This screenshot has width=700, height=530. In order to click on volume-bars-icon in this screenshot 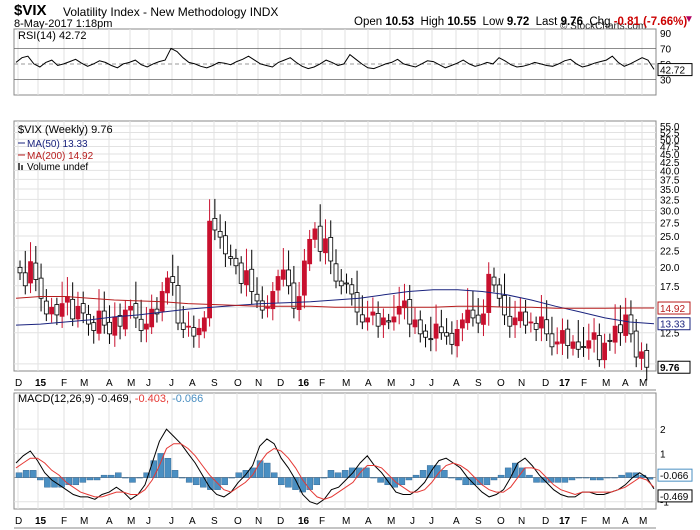, I will do `click(19, 166)`.